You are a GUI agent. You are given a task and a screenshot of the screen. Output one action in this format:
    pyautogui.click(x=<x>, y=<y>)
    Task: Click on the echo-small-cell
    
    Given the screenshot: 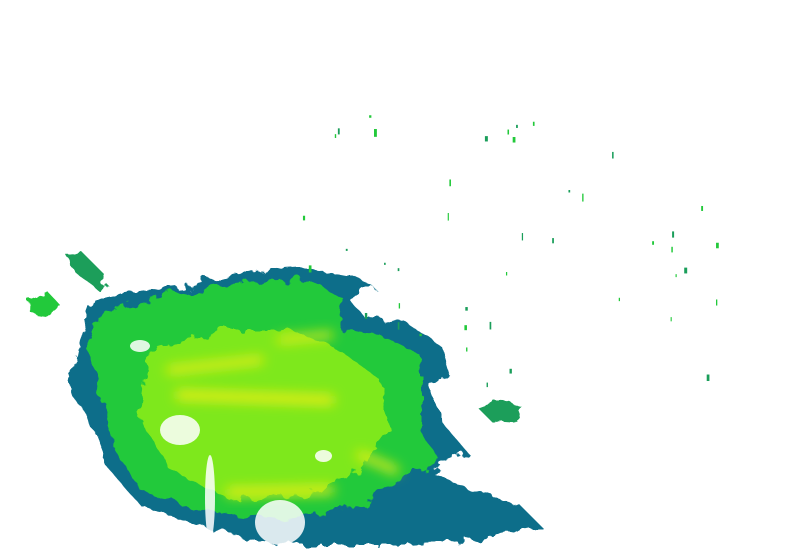 What is the action you would take?
    pyautogui.click(x=501, y=411)
    